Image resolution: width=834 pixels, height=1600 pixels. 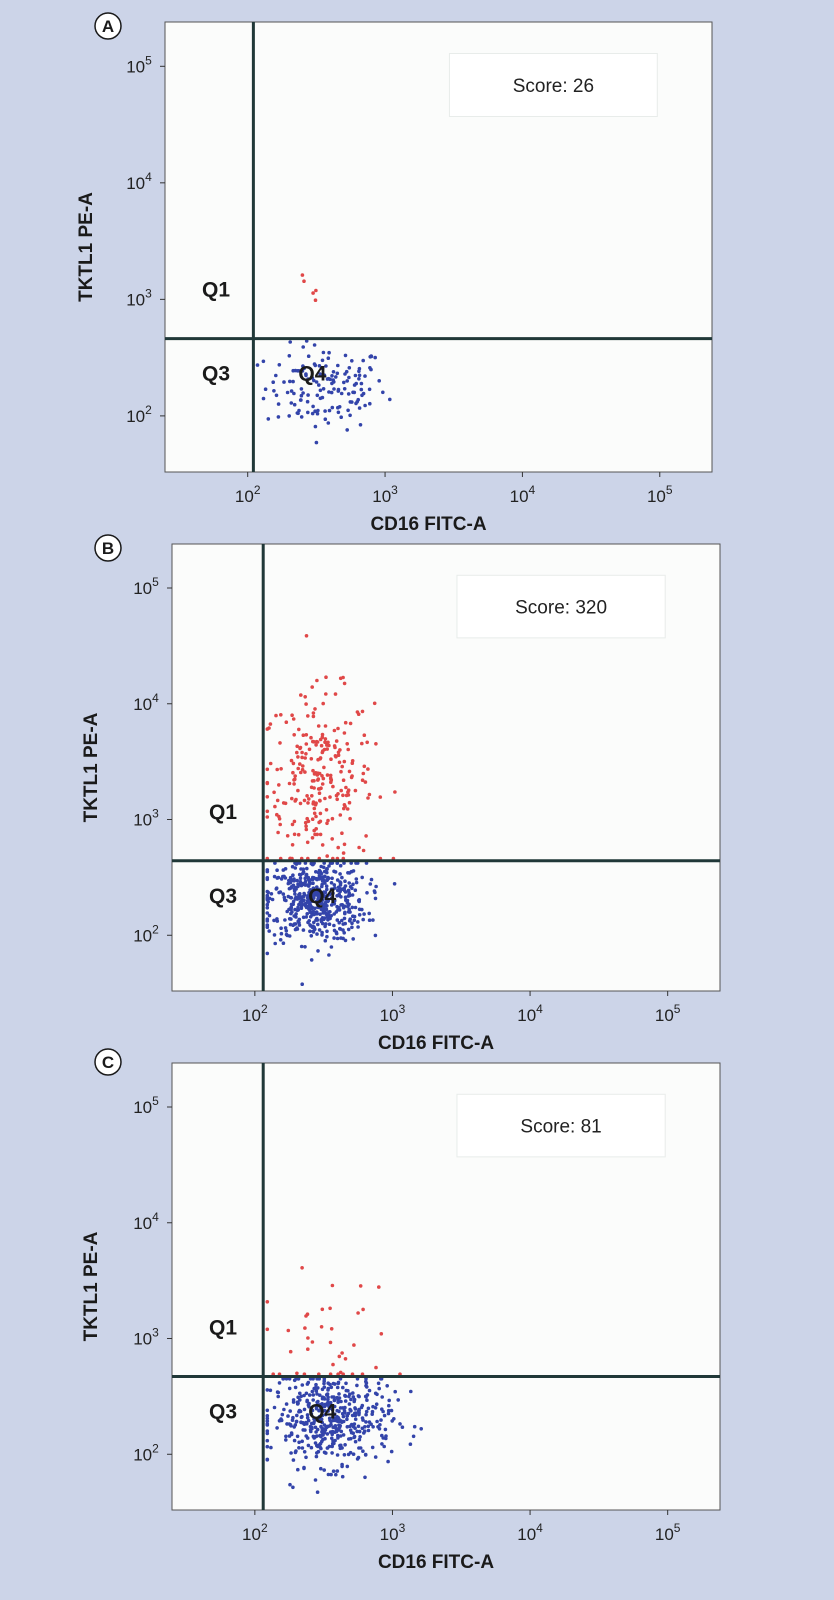 I want to click on y-tick-label: 105, so click(x=146, y=1105).